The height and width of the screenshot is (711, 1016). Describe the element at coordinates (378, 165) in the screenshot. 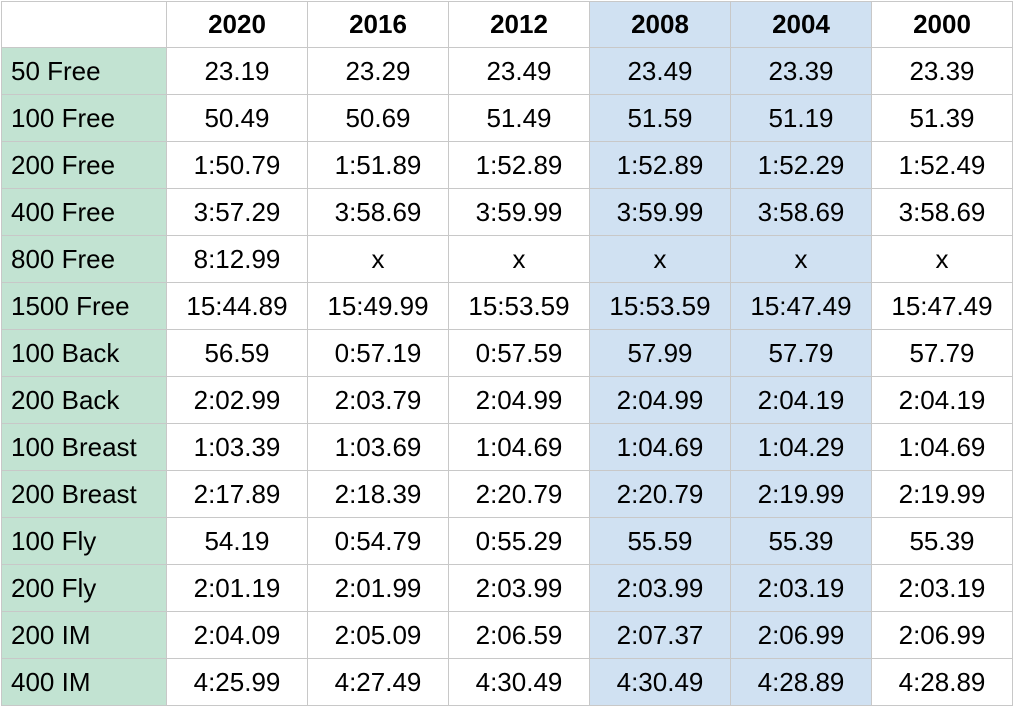

I see `cell: 1:51.89` at that location.